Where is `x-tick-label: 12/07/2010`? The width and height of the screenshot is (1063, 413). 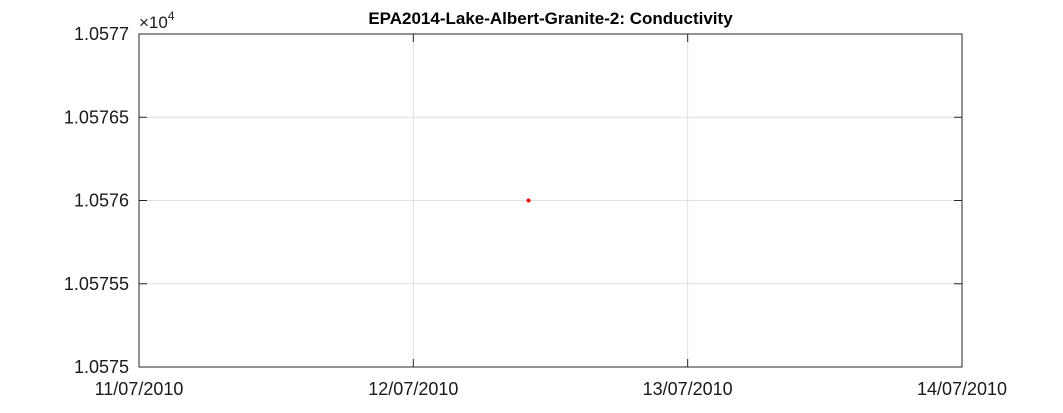 x-tick-label: 12/07/2010 is located at coordinates (413, 389).